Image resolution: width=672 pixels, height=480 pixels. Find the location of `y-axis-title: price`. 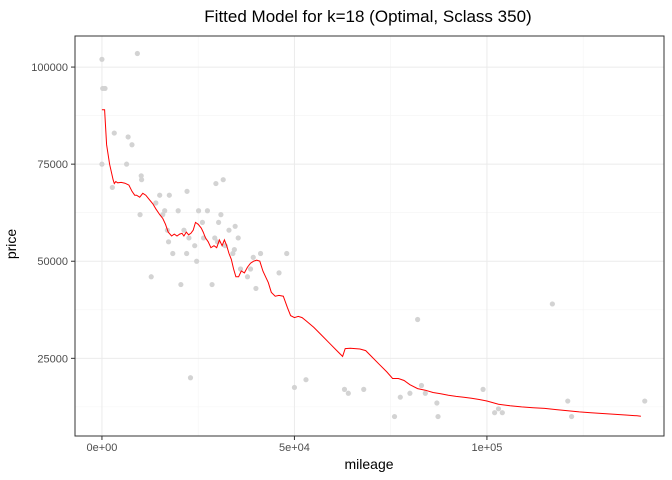

y-axis-title: price is located at coordinates (11, 244).